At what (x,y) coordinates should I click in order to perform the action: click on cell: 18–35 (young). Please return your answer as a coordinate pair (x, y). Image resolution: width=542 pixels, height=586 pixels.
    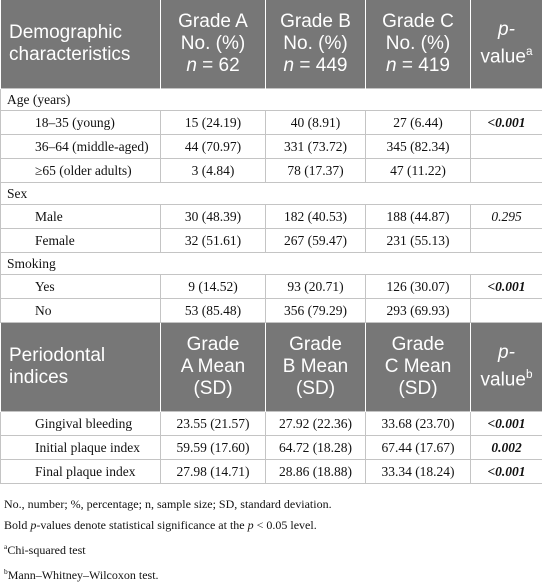
    Looking at the image, I should click on (81, 123).